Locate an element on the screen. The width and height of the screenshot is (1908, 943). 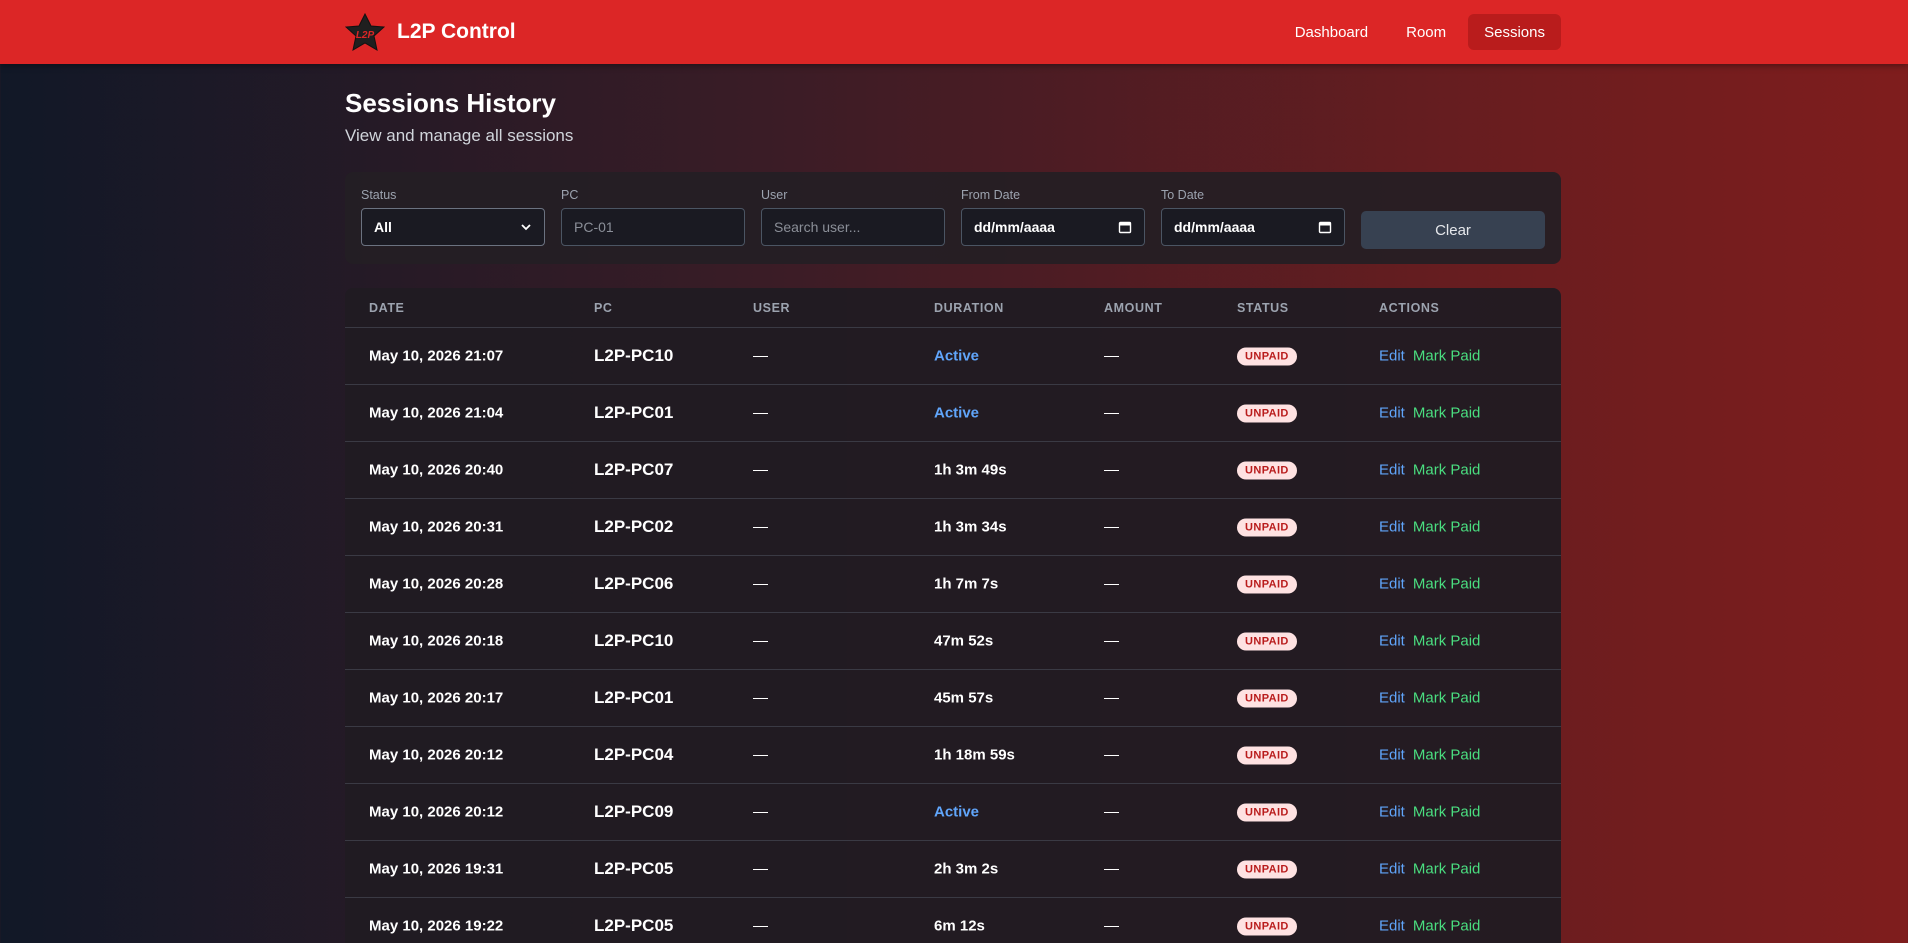
page-title: Sessions History is located at coordinates (450, 103).